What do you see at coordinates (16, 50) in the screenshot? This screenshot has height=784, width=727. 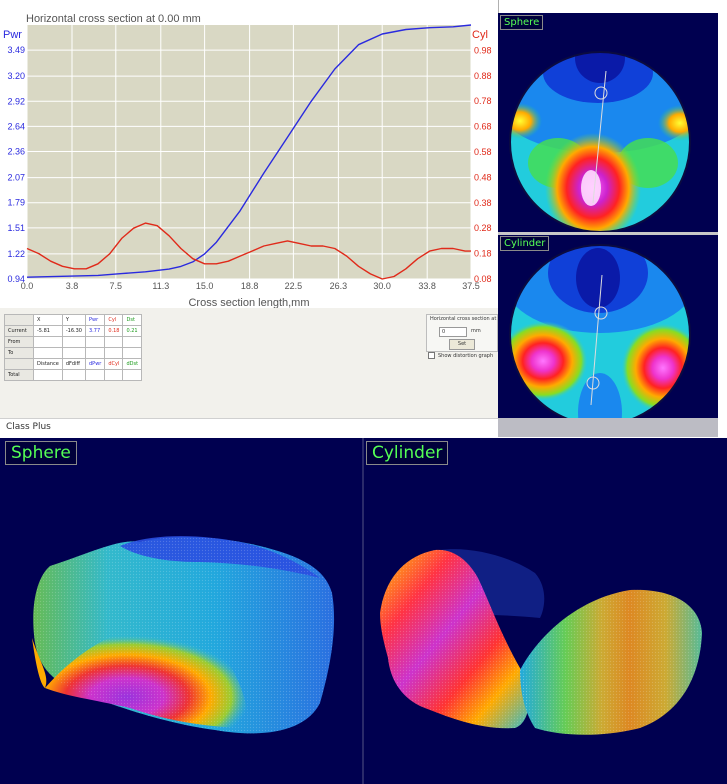 I see `y-tick-label: 3.49` at bounding box center [16, 50].